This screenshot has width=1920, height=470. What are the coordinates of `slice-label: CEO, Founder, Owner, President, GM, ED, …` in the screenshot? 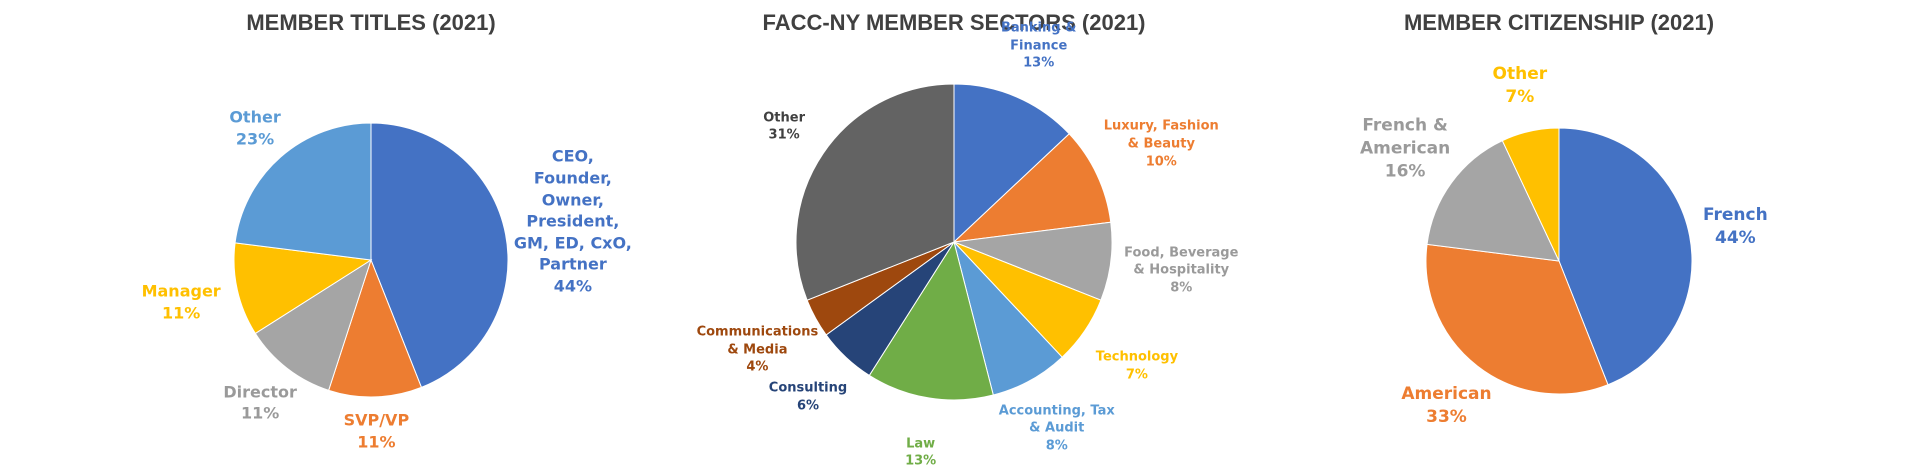 It's located at (573, 221).